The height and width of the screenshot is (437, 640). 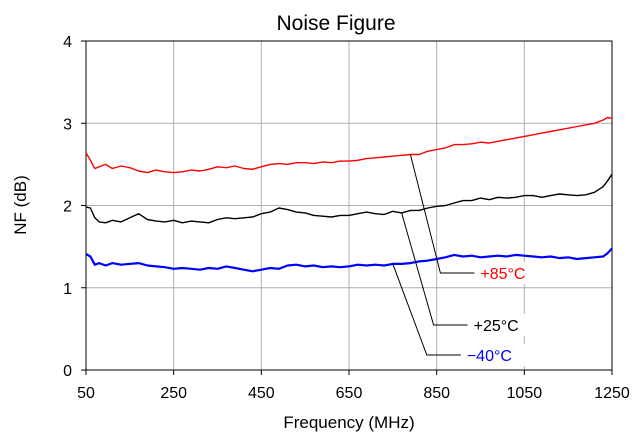 What do you see at coordinates (86, 393) in the screenshot?
I see `x-tick-label: 50` at bounding box center [86, 393].